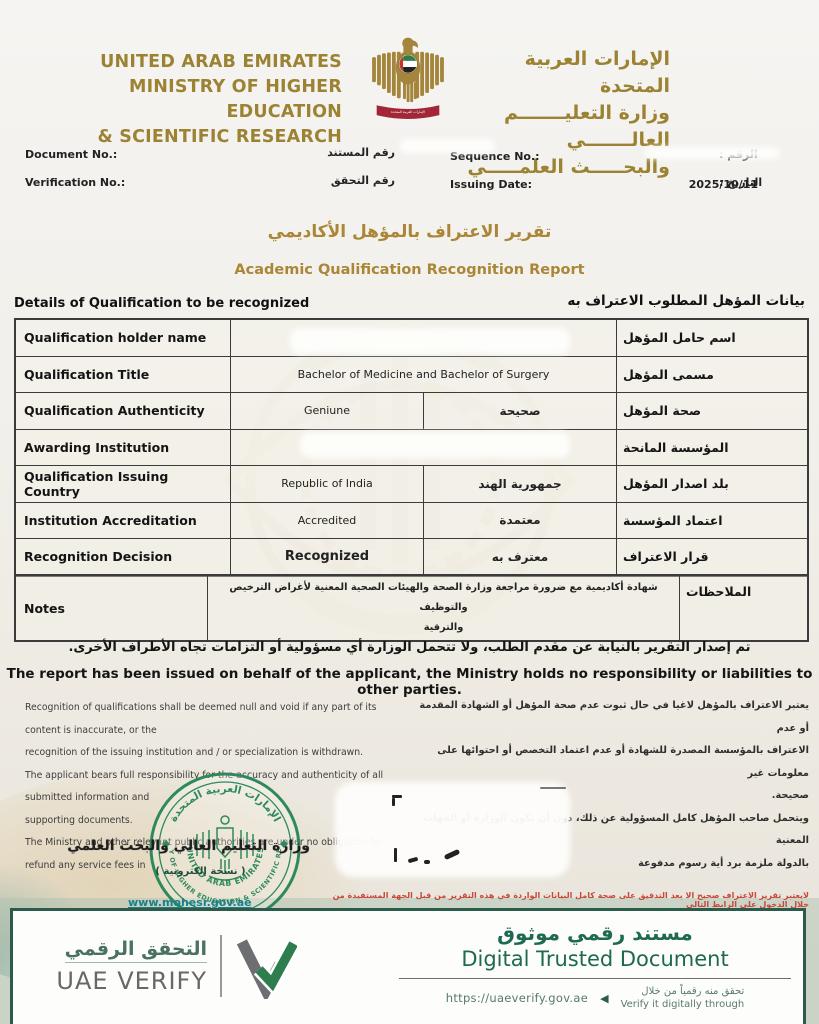 This screenshot has width=819, height=1024. What do you see at coordinates (135, 950) in the screenshot?
I see `uae-verify-label-arabic: التحقق الرقمي` at bounding box center [135, 950].